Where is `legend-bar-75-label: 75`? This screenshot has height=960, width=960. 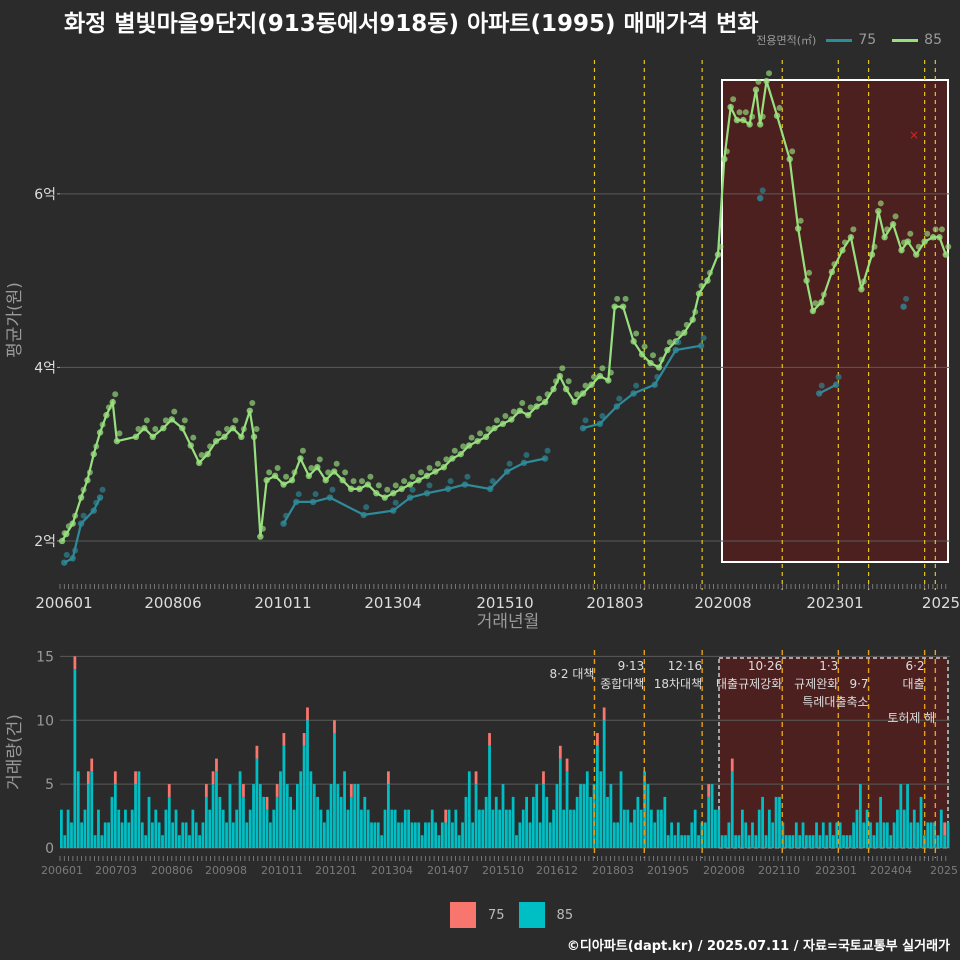 legend-bar-75-label: 75 is located at coordinates (496, 915).